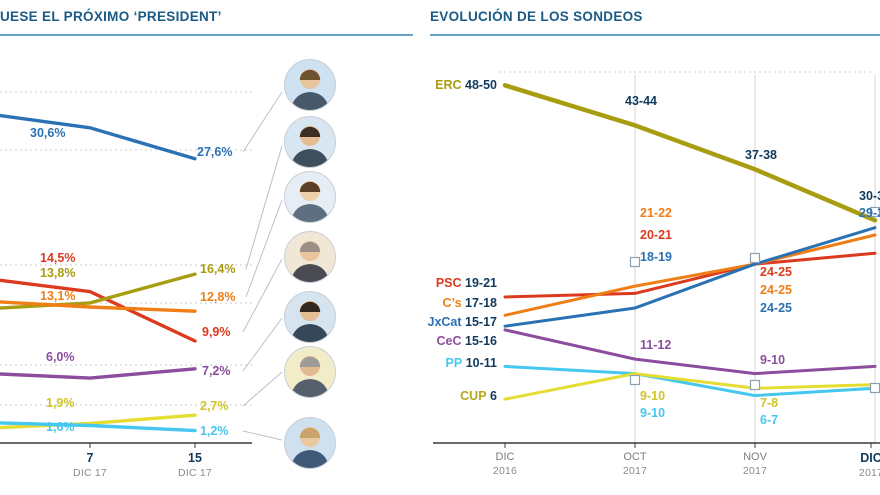 The image size is (880, 495). Describe the element at coordinates (761, 154) in the screenshot. I see `value-label: 37-38` at that location.